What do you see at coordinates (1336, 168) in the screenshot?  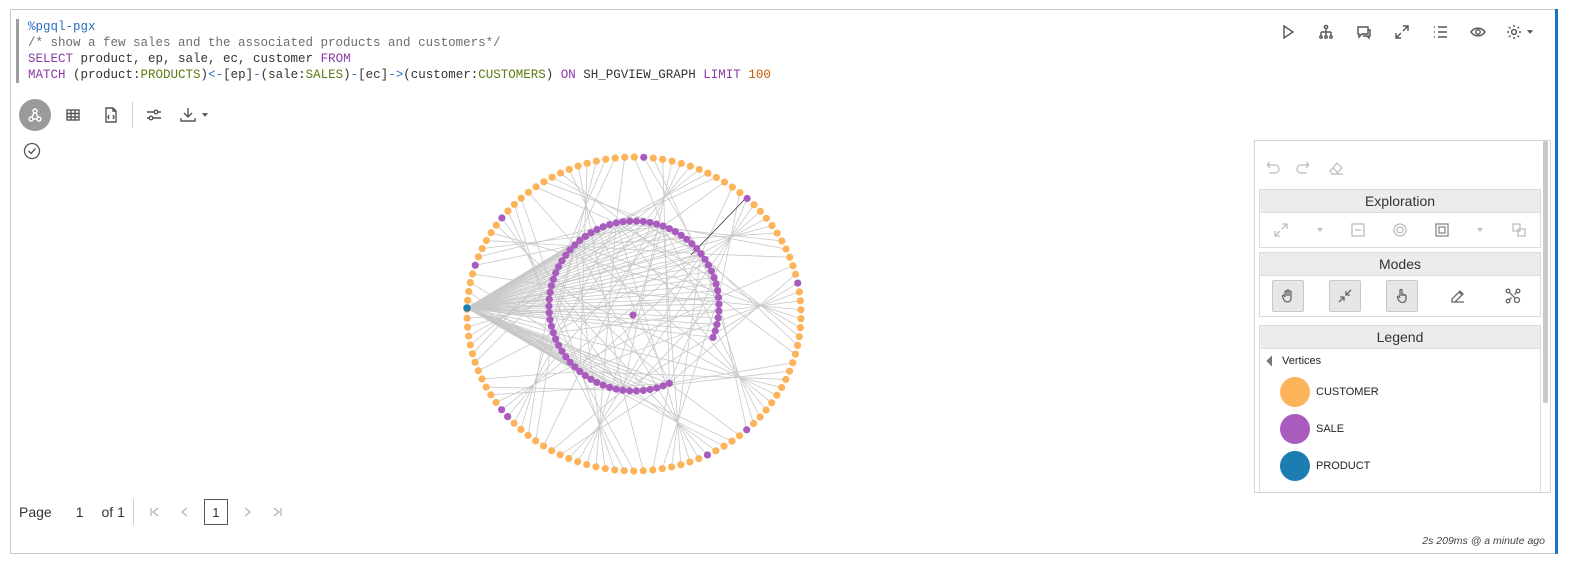 I see `eraser-icon` at bounding box center [1336, 168].